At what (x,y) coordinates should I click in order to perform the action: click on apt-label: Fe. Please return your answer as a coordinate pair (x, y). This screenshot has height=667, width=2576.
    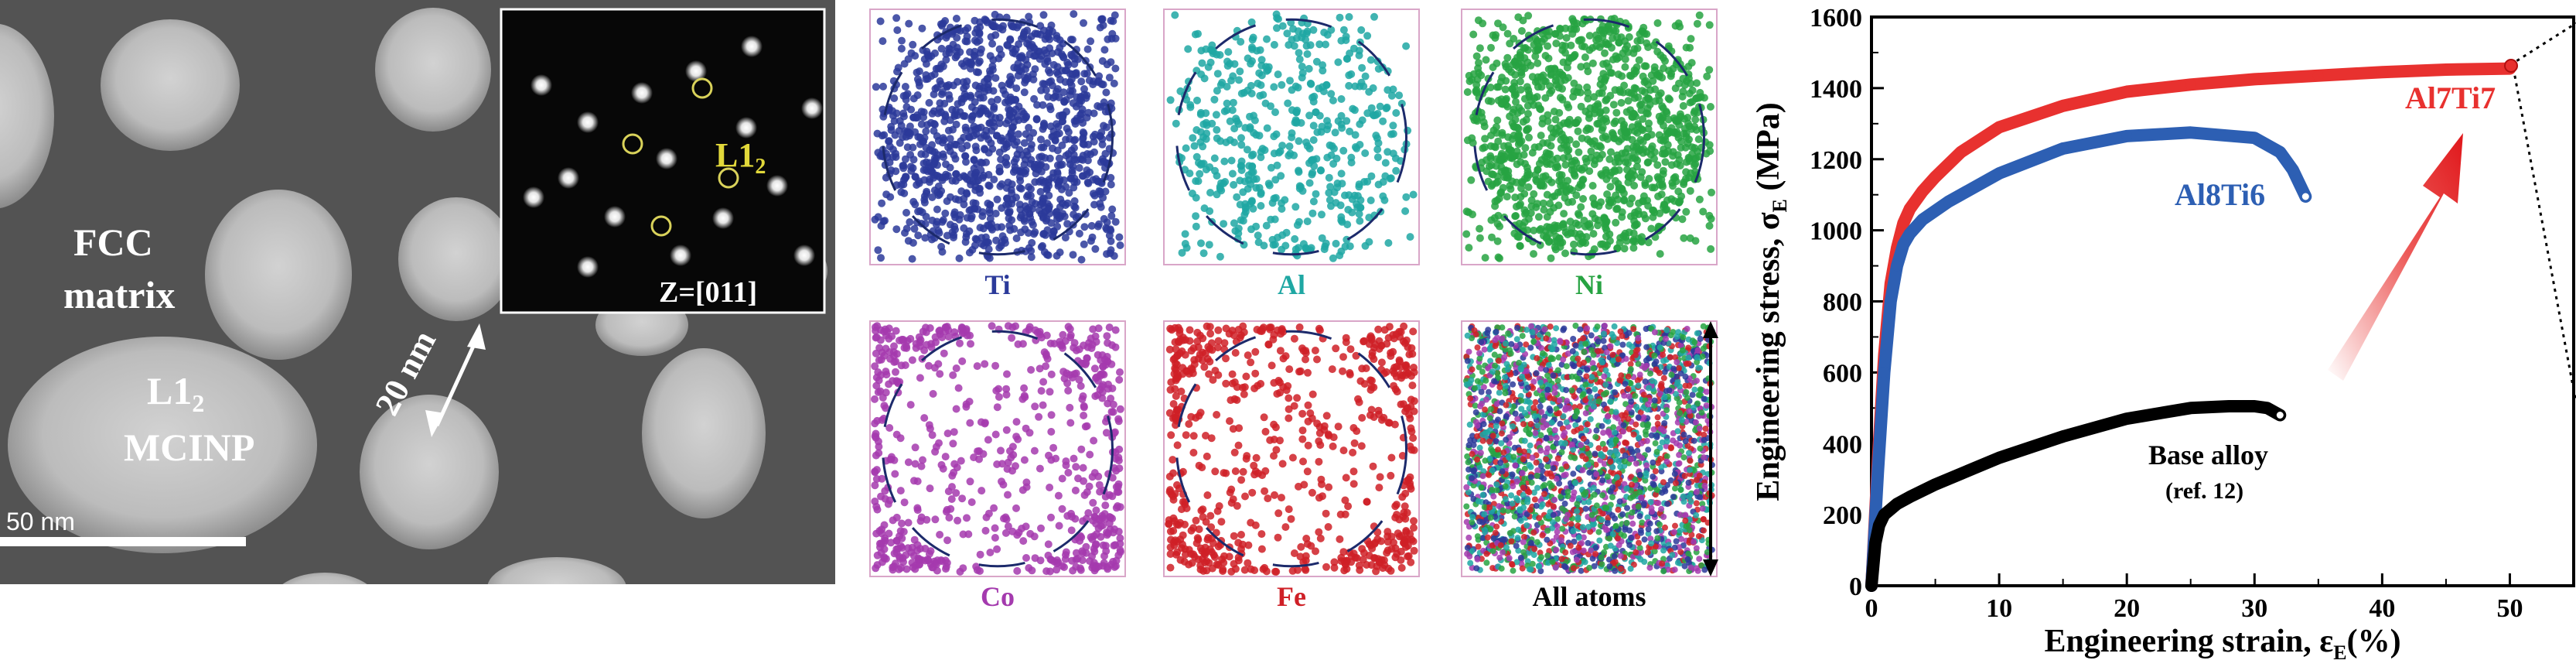
    Looking at the image, I should click on (1292, 596).